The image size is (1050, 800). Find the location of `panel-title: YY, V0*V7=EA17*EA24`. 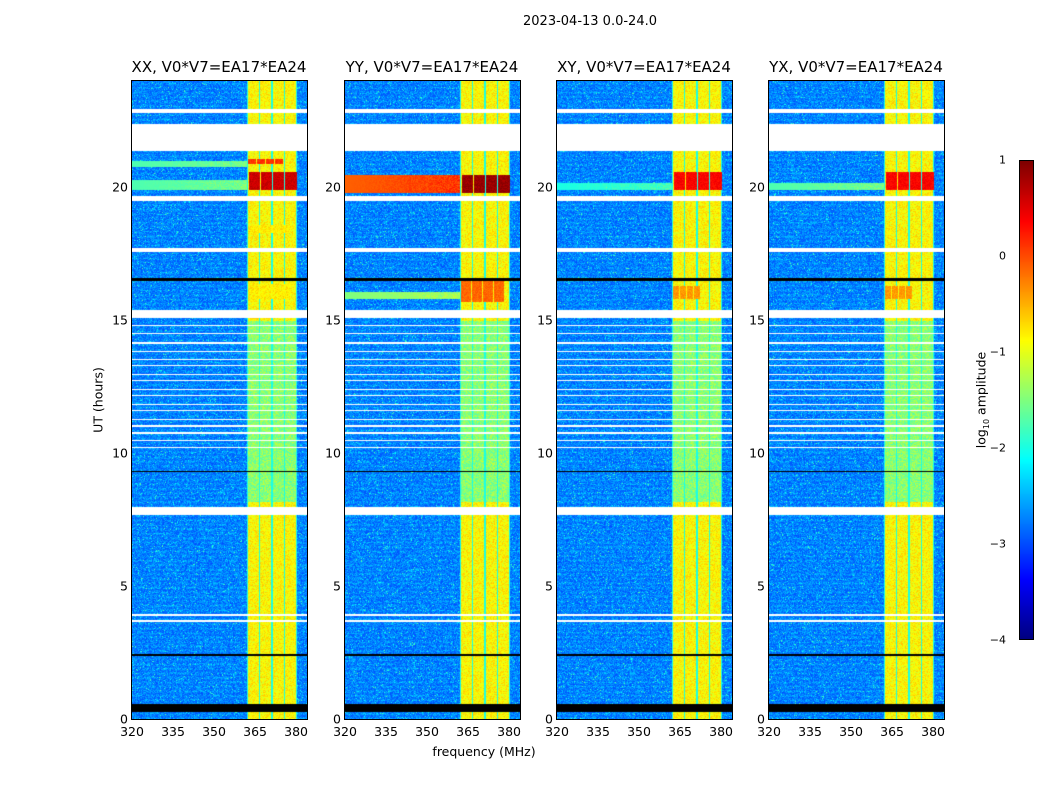

panel-title: YY, V0*V7=EA17*EA24 is located at coordinates (432, 67).